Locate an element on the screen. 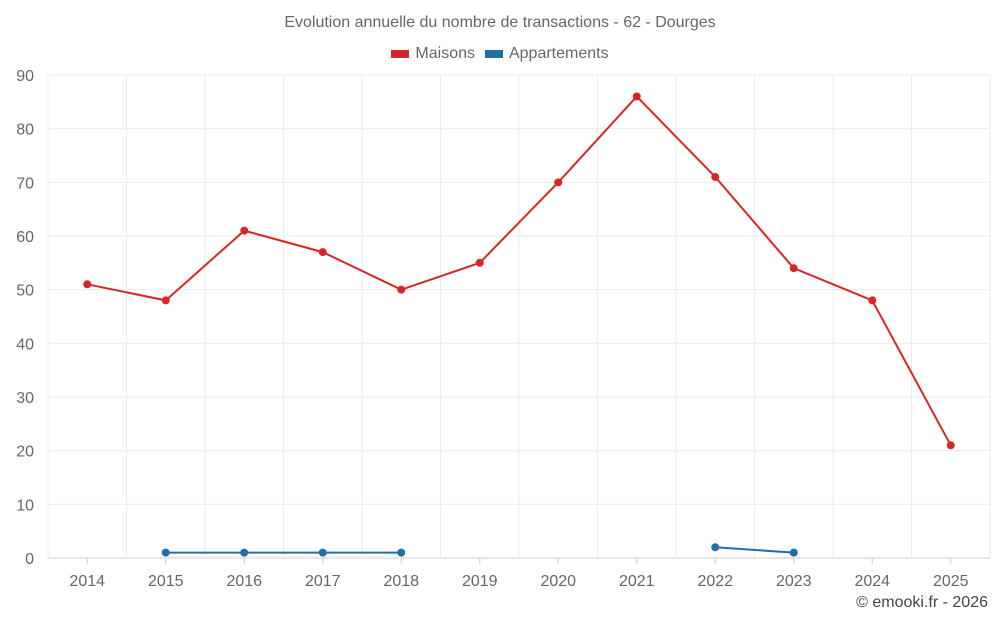  x-tick-label: 2020 is located at coordinates (558, 581).